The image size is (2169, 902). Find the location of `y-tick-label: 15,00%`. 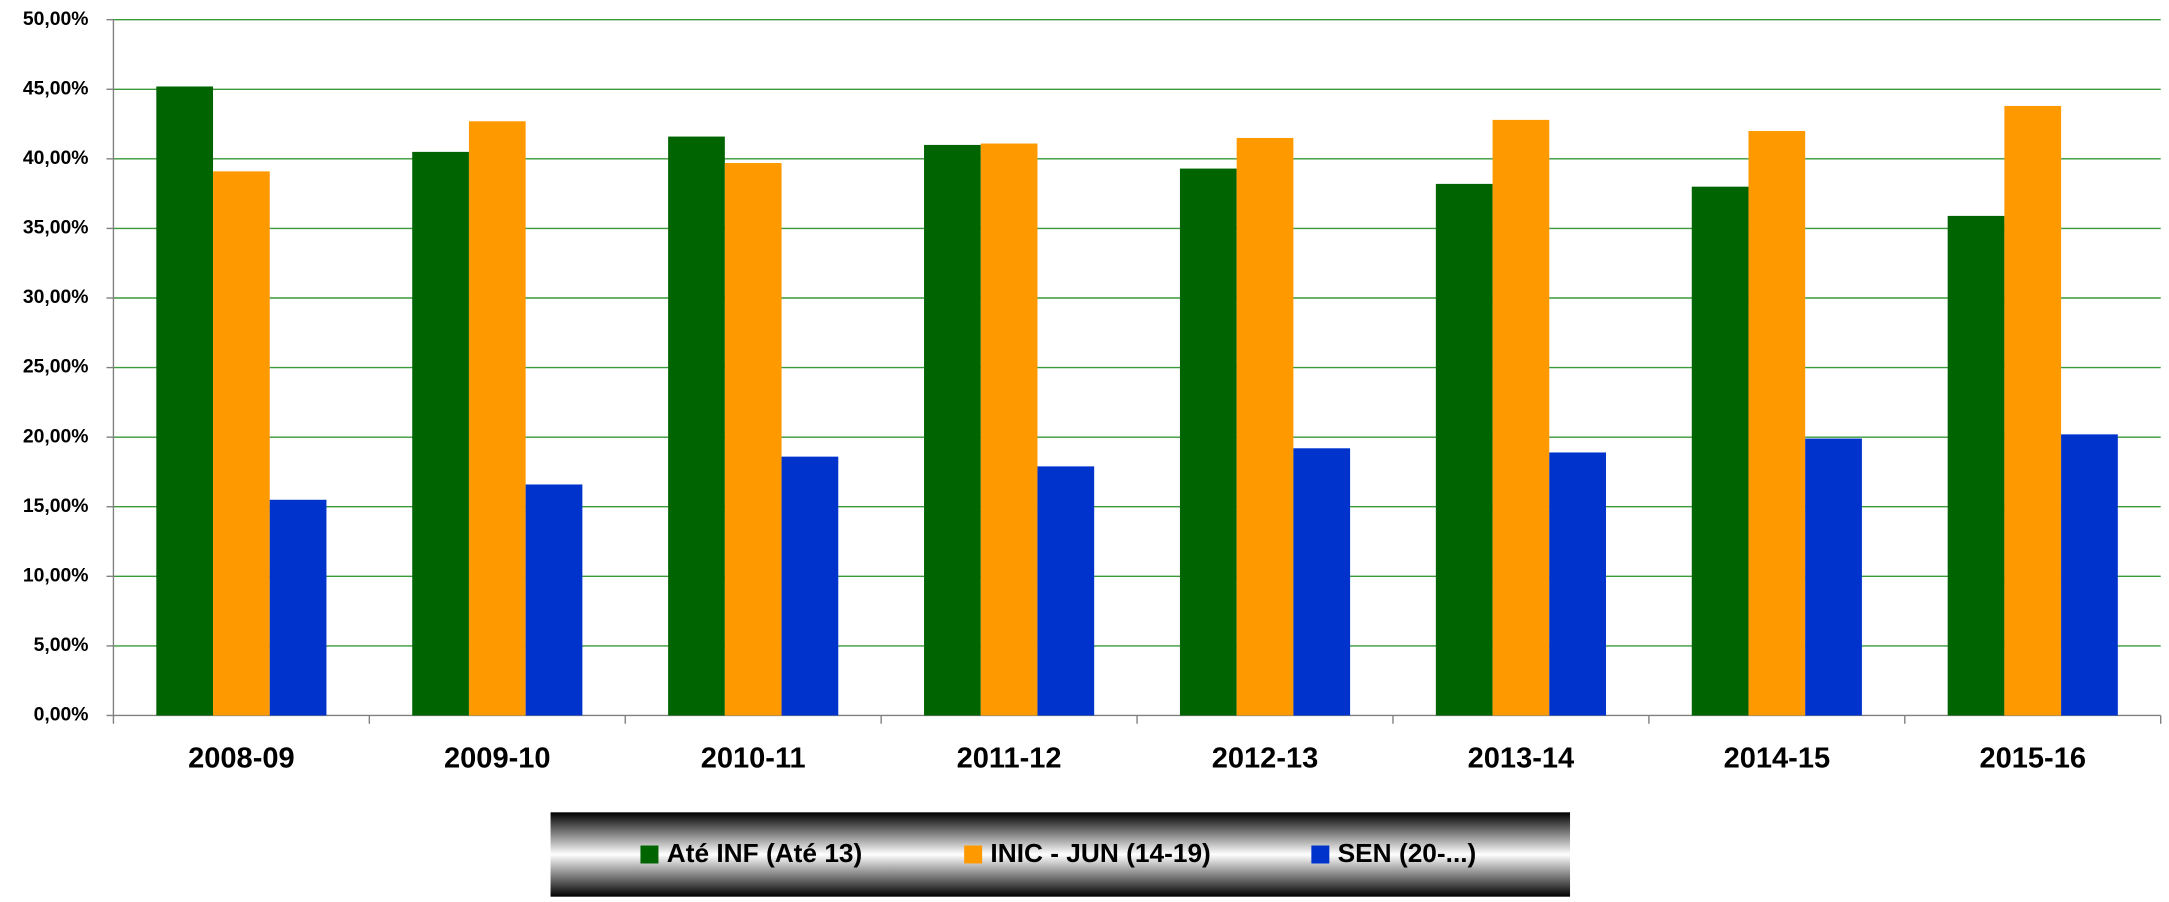

y-tick-label: 15,00% is located at coordinates (56, 506).